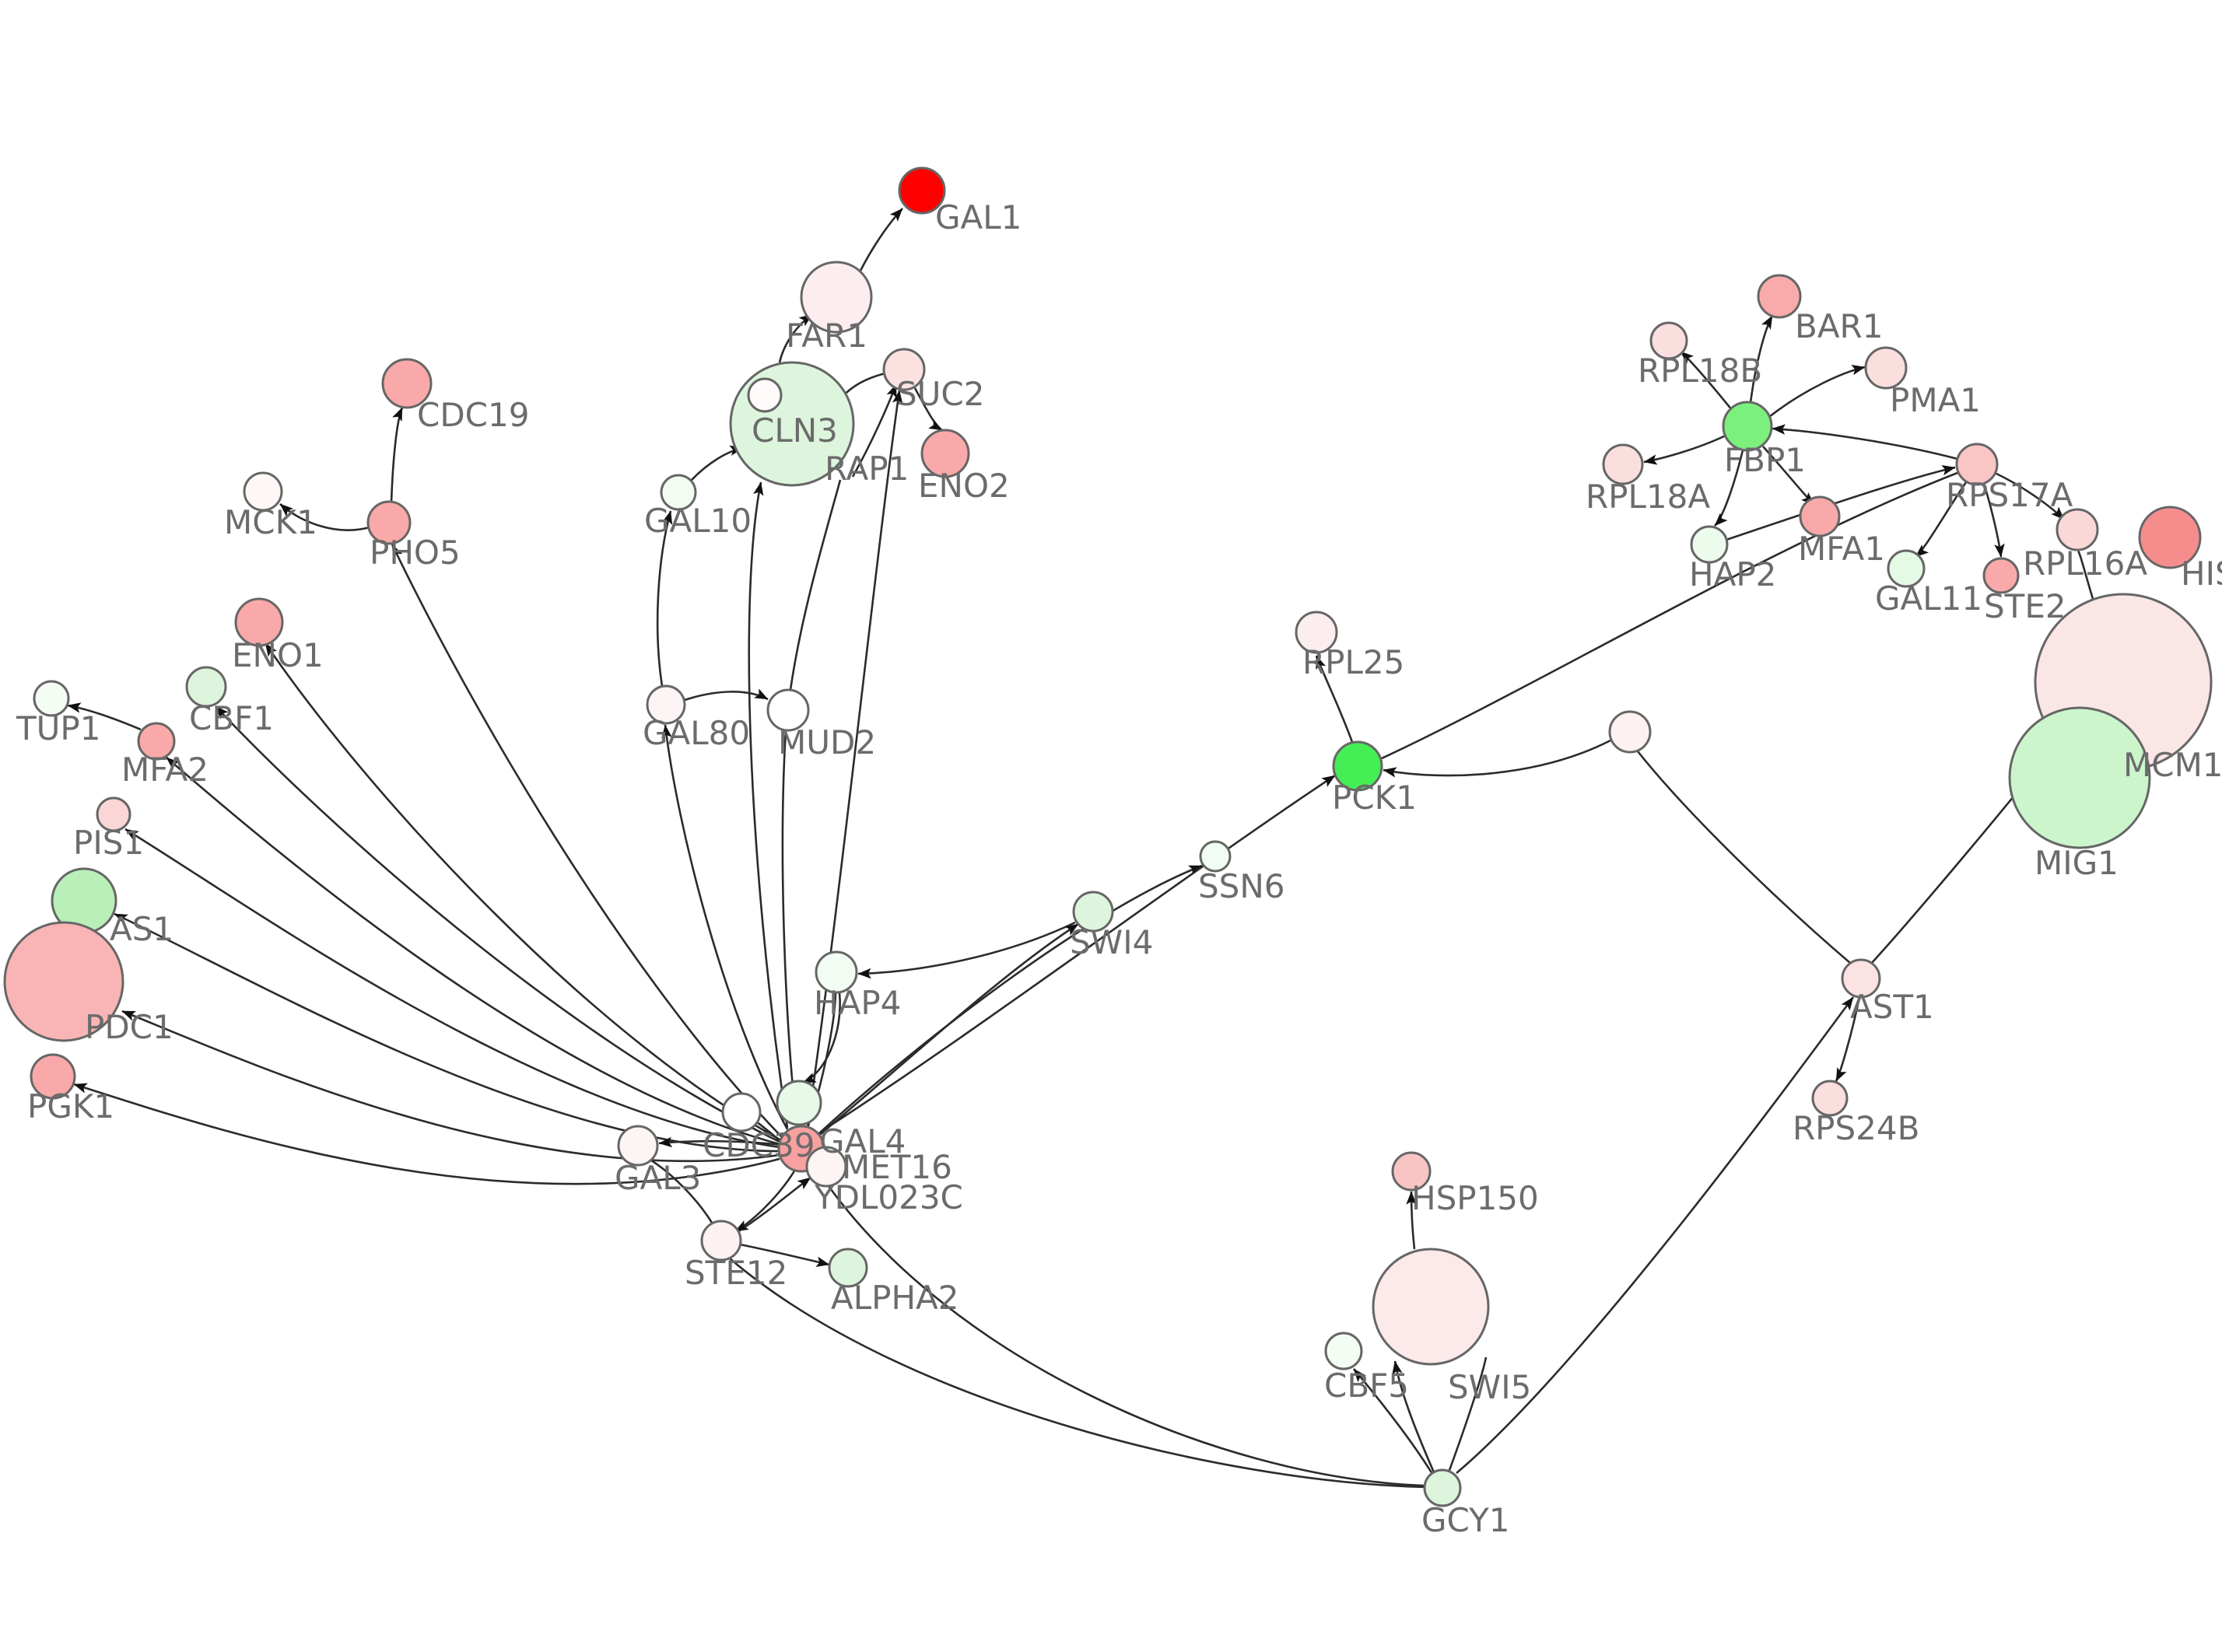 This screenshot has height=1652, width=2222. What do you see at coordinates (2001, 575) in the screenshot?
I see `node-ste2` at bounding box center [2001, 575].